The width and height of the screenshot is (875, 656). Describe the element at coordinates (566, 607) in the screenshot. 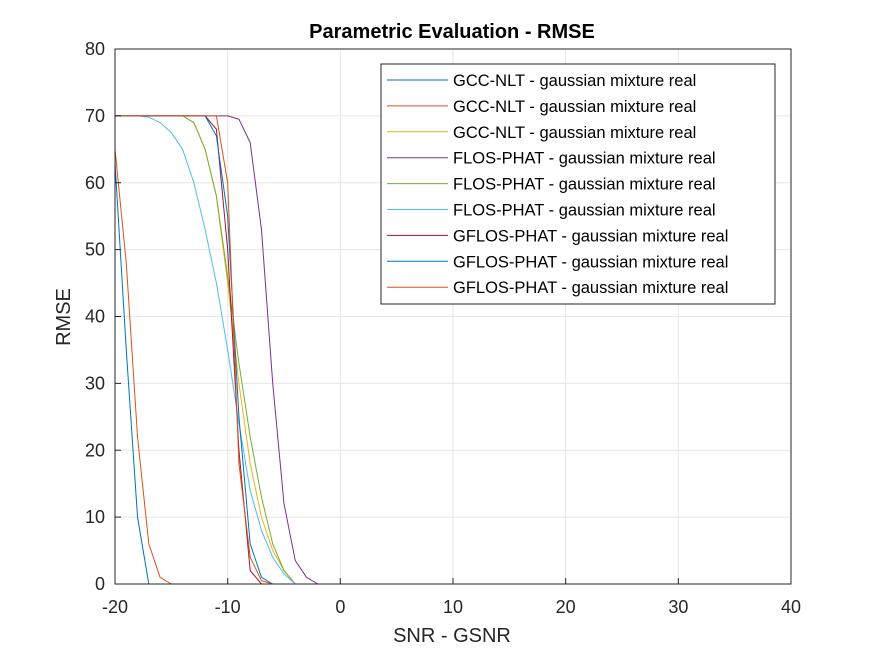

I see `x-tick-label: 20` at that location.